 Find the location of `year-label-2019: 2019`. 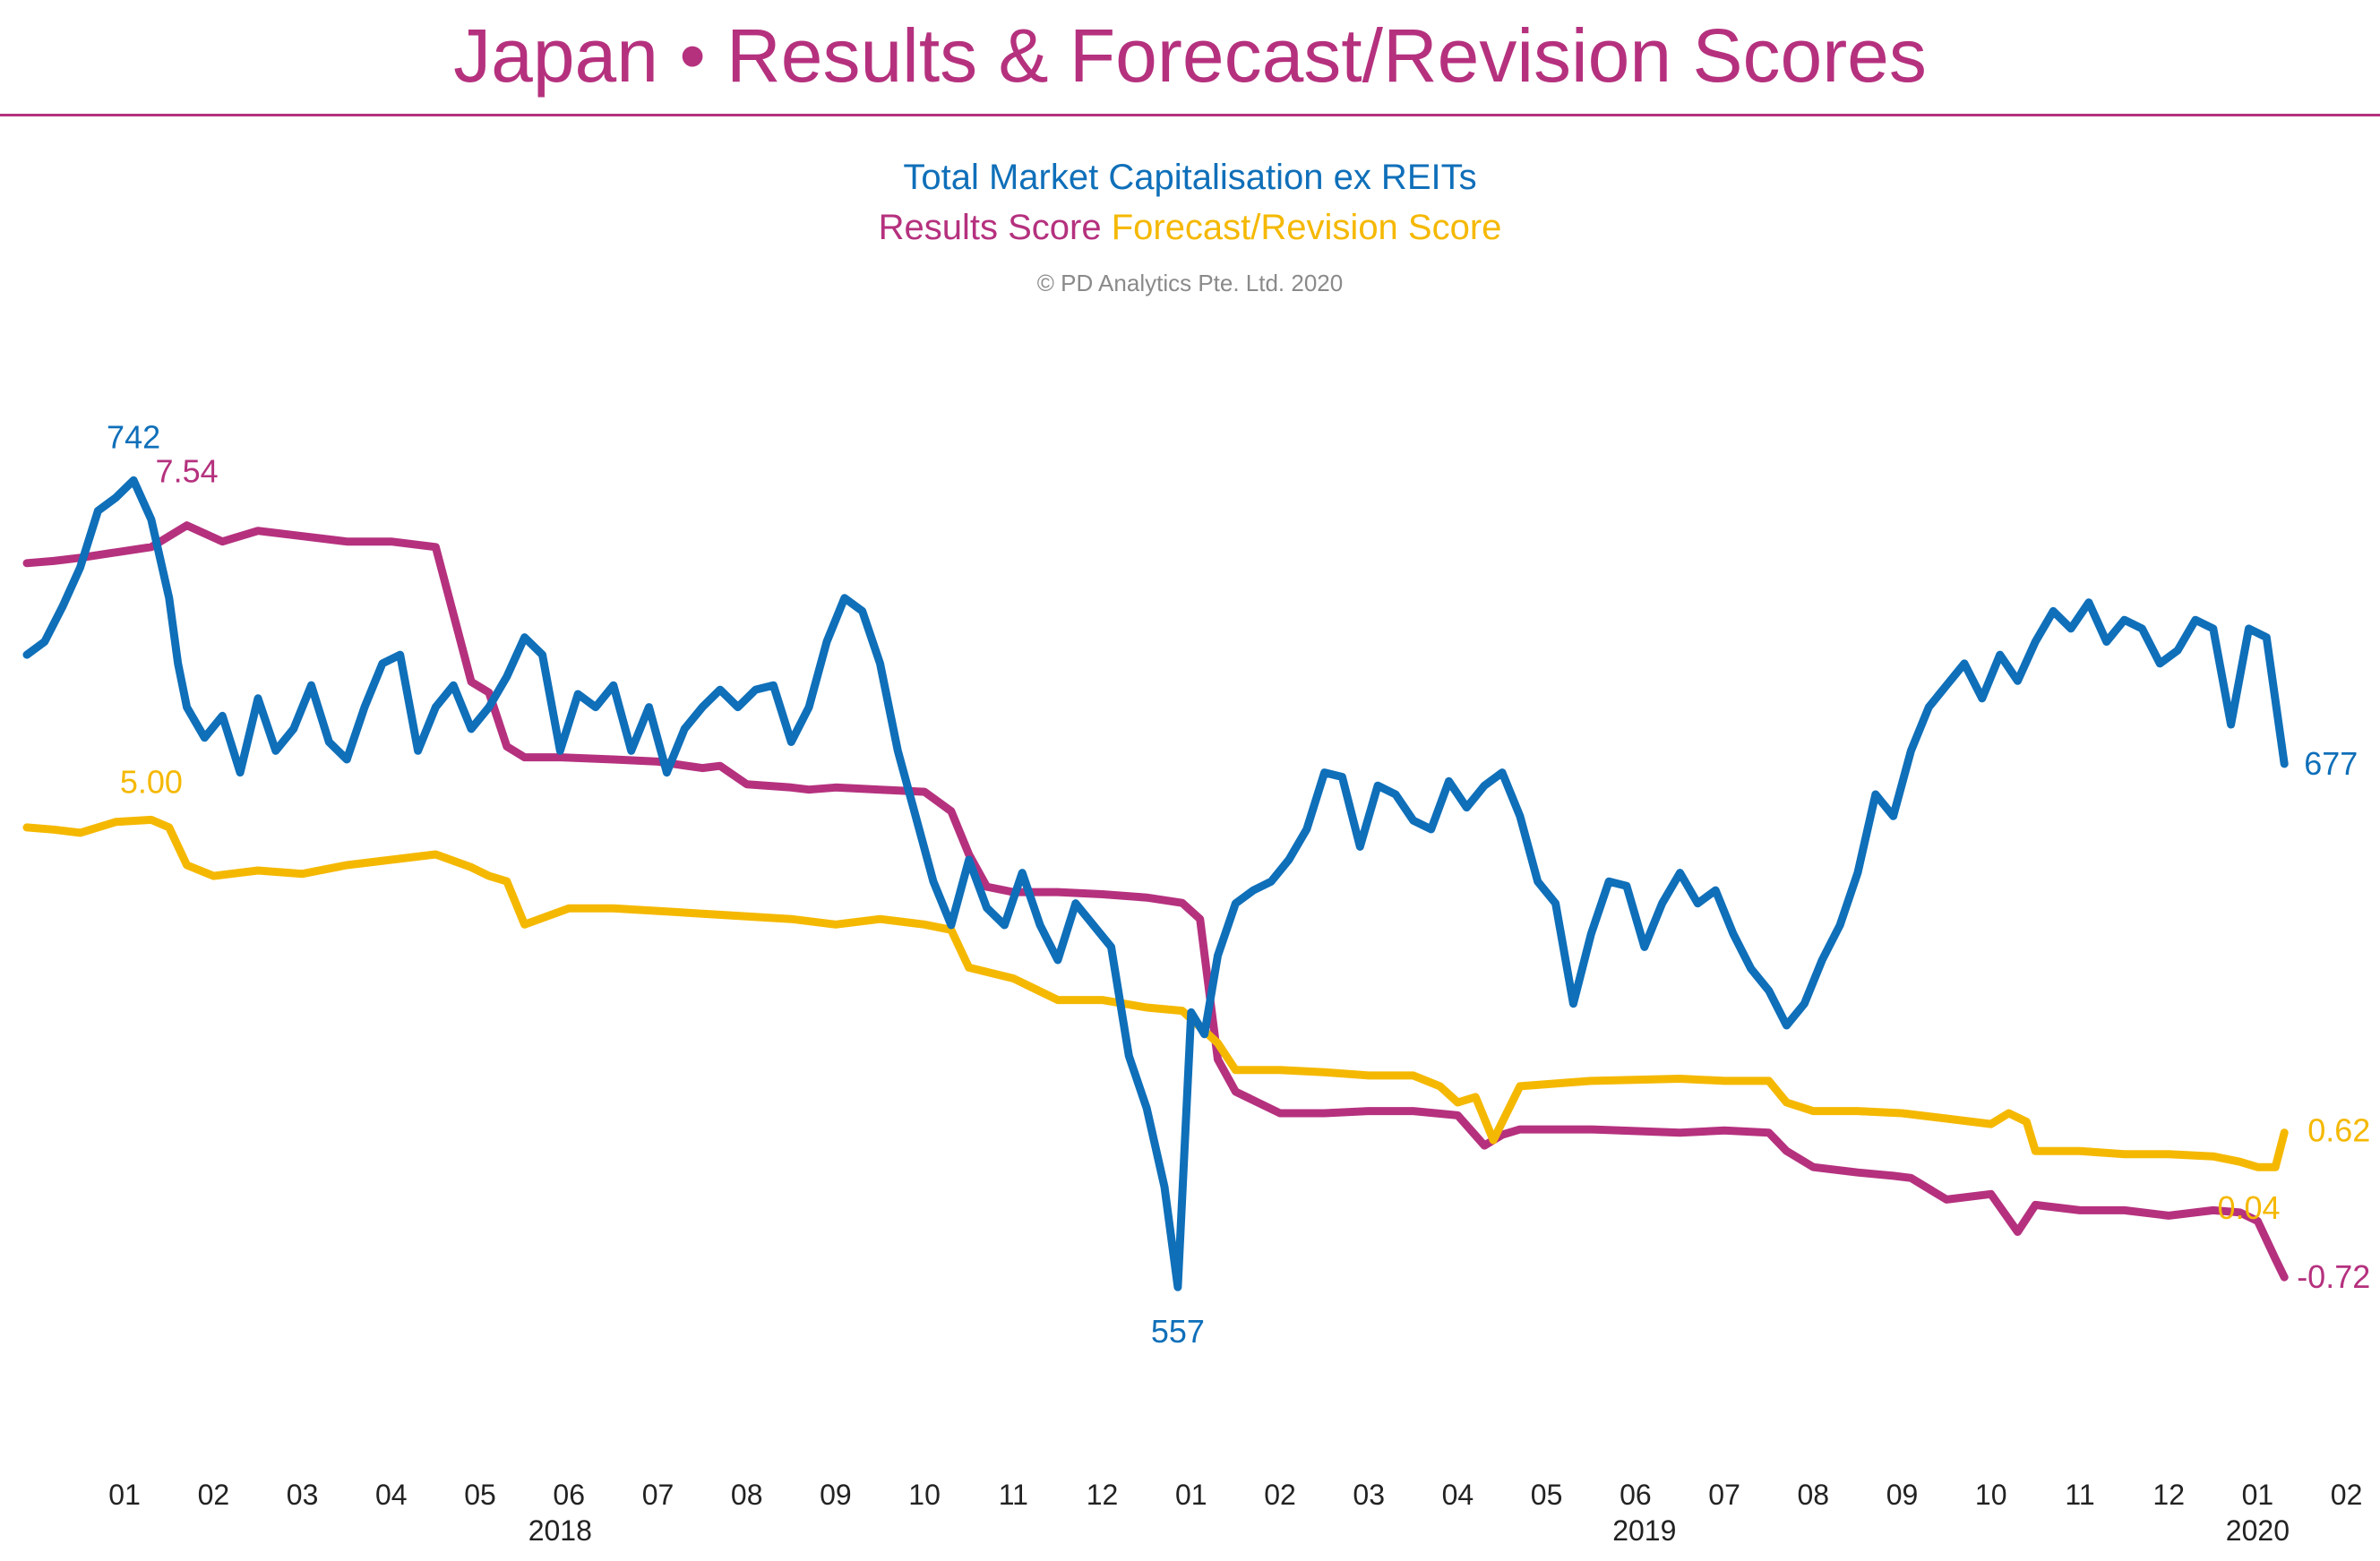

year-label-2019: 2019 is located at coordinates (1644, 1530).